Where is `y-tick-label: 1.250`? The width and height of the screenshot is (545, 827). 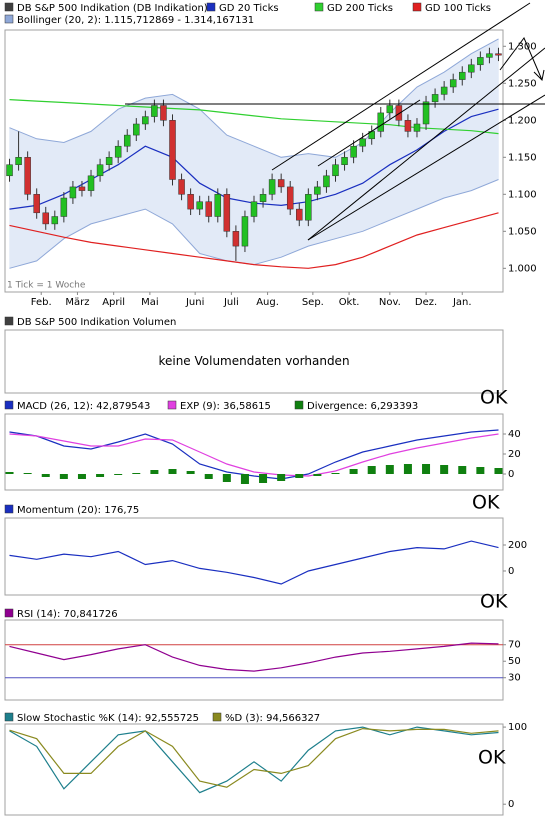 y-tick-label: 1.250 is located at coordinates (522, 83).